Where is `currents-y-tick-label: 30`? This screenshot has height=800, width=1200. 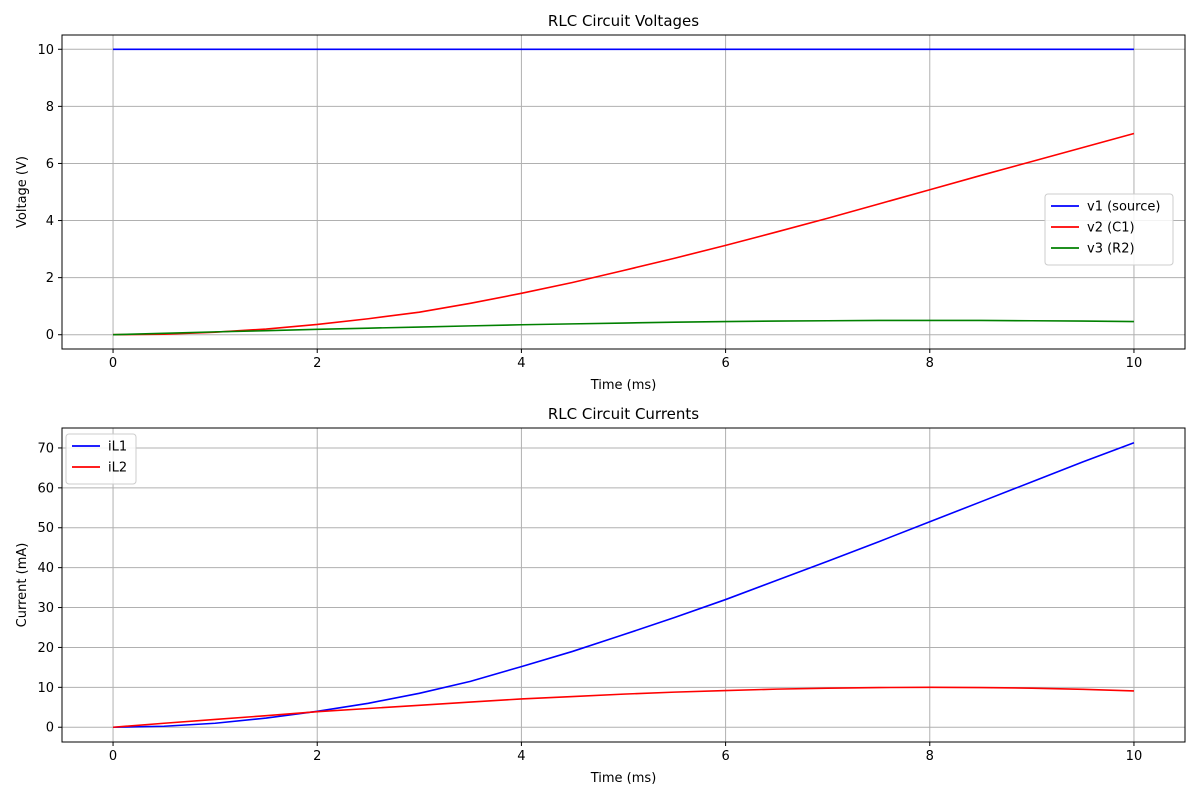
currents-y-tick-label: 30 is located at coordinates (45, 608).